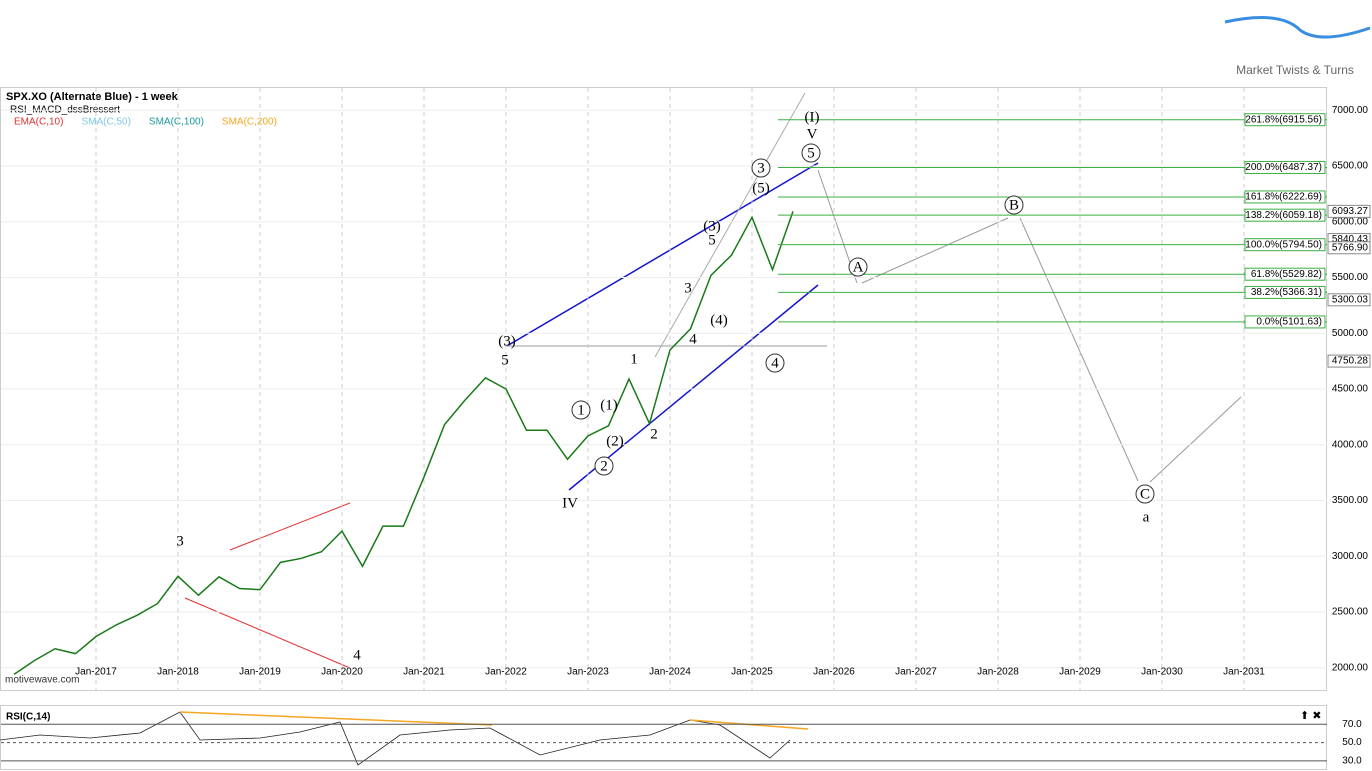  I want to click on fib-label: 38.2%(5366.31), so click(1286, 292).